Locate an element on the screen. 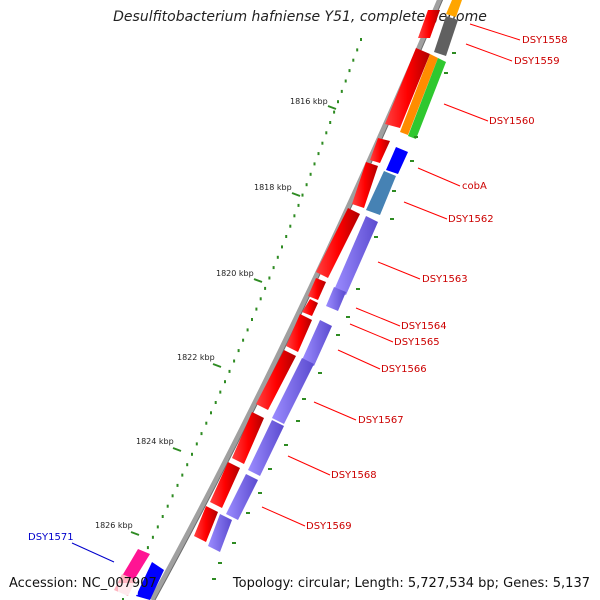  gene-arrow-dsy1569-purple is located at coordinates (242, 497).